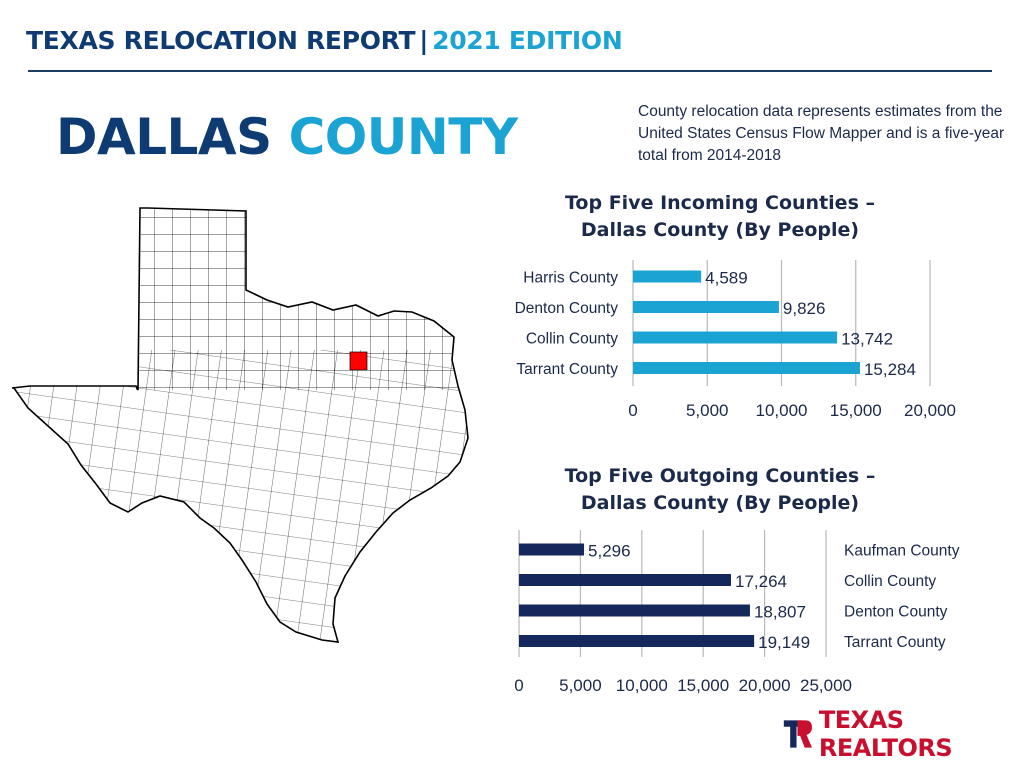 This screenshot has width=1024, height=768. Describe the element at coordinates (890, 369) in the screenshot. I see `data-label: 15,284` at that location.